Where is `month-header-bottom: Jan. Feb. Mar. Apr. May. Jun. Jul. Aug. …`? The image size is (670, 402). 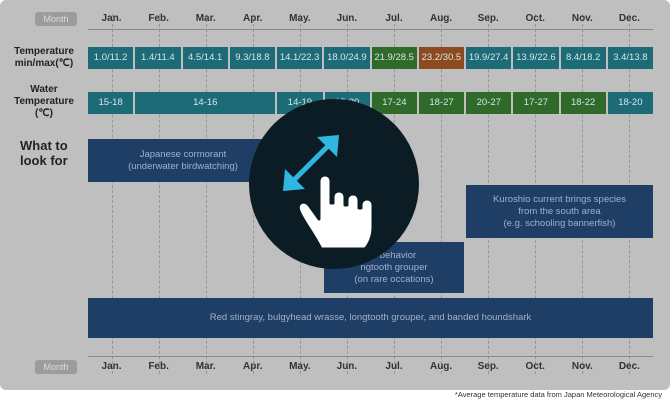 month-header-bottom: Jan. Feb. Mar. Apr. May. Jun. Jul. Aug. … is located at coordinates (370, 367).